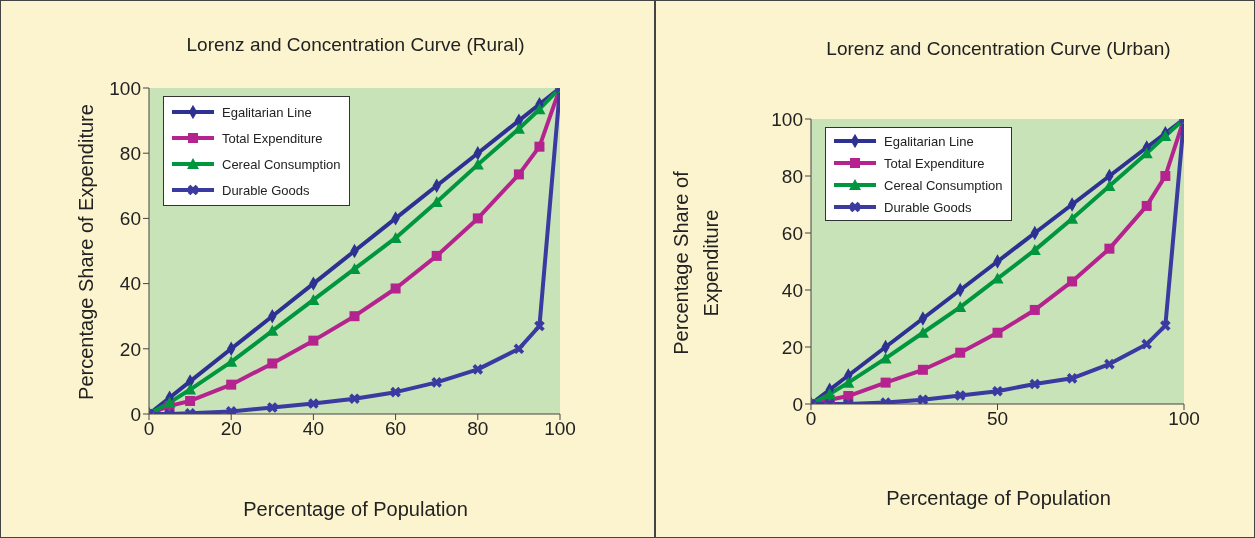  Describe the element at coordinates (478, 429) in the screenshot. I see `x-tick-label: 80` at that location.